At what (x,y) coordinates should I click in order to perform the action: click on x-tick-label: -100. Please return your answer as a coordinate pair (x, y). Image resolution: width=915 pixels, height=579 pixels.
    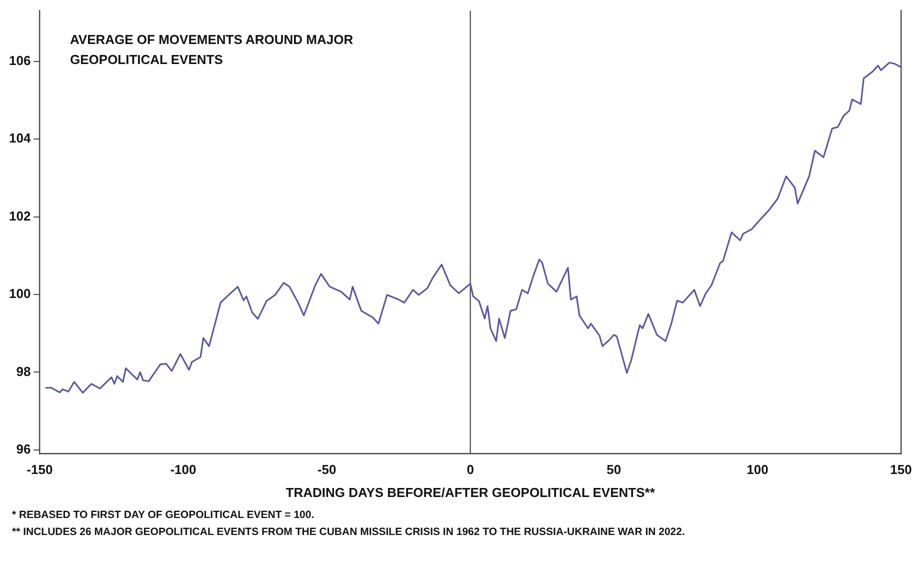
    Looking at the image, I should click on (183, 470).